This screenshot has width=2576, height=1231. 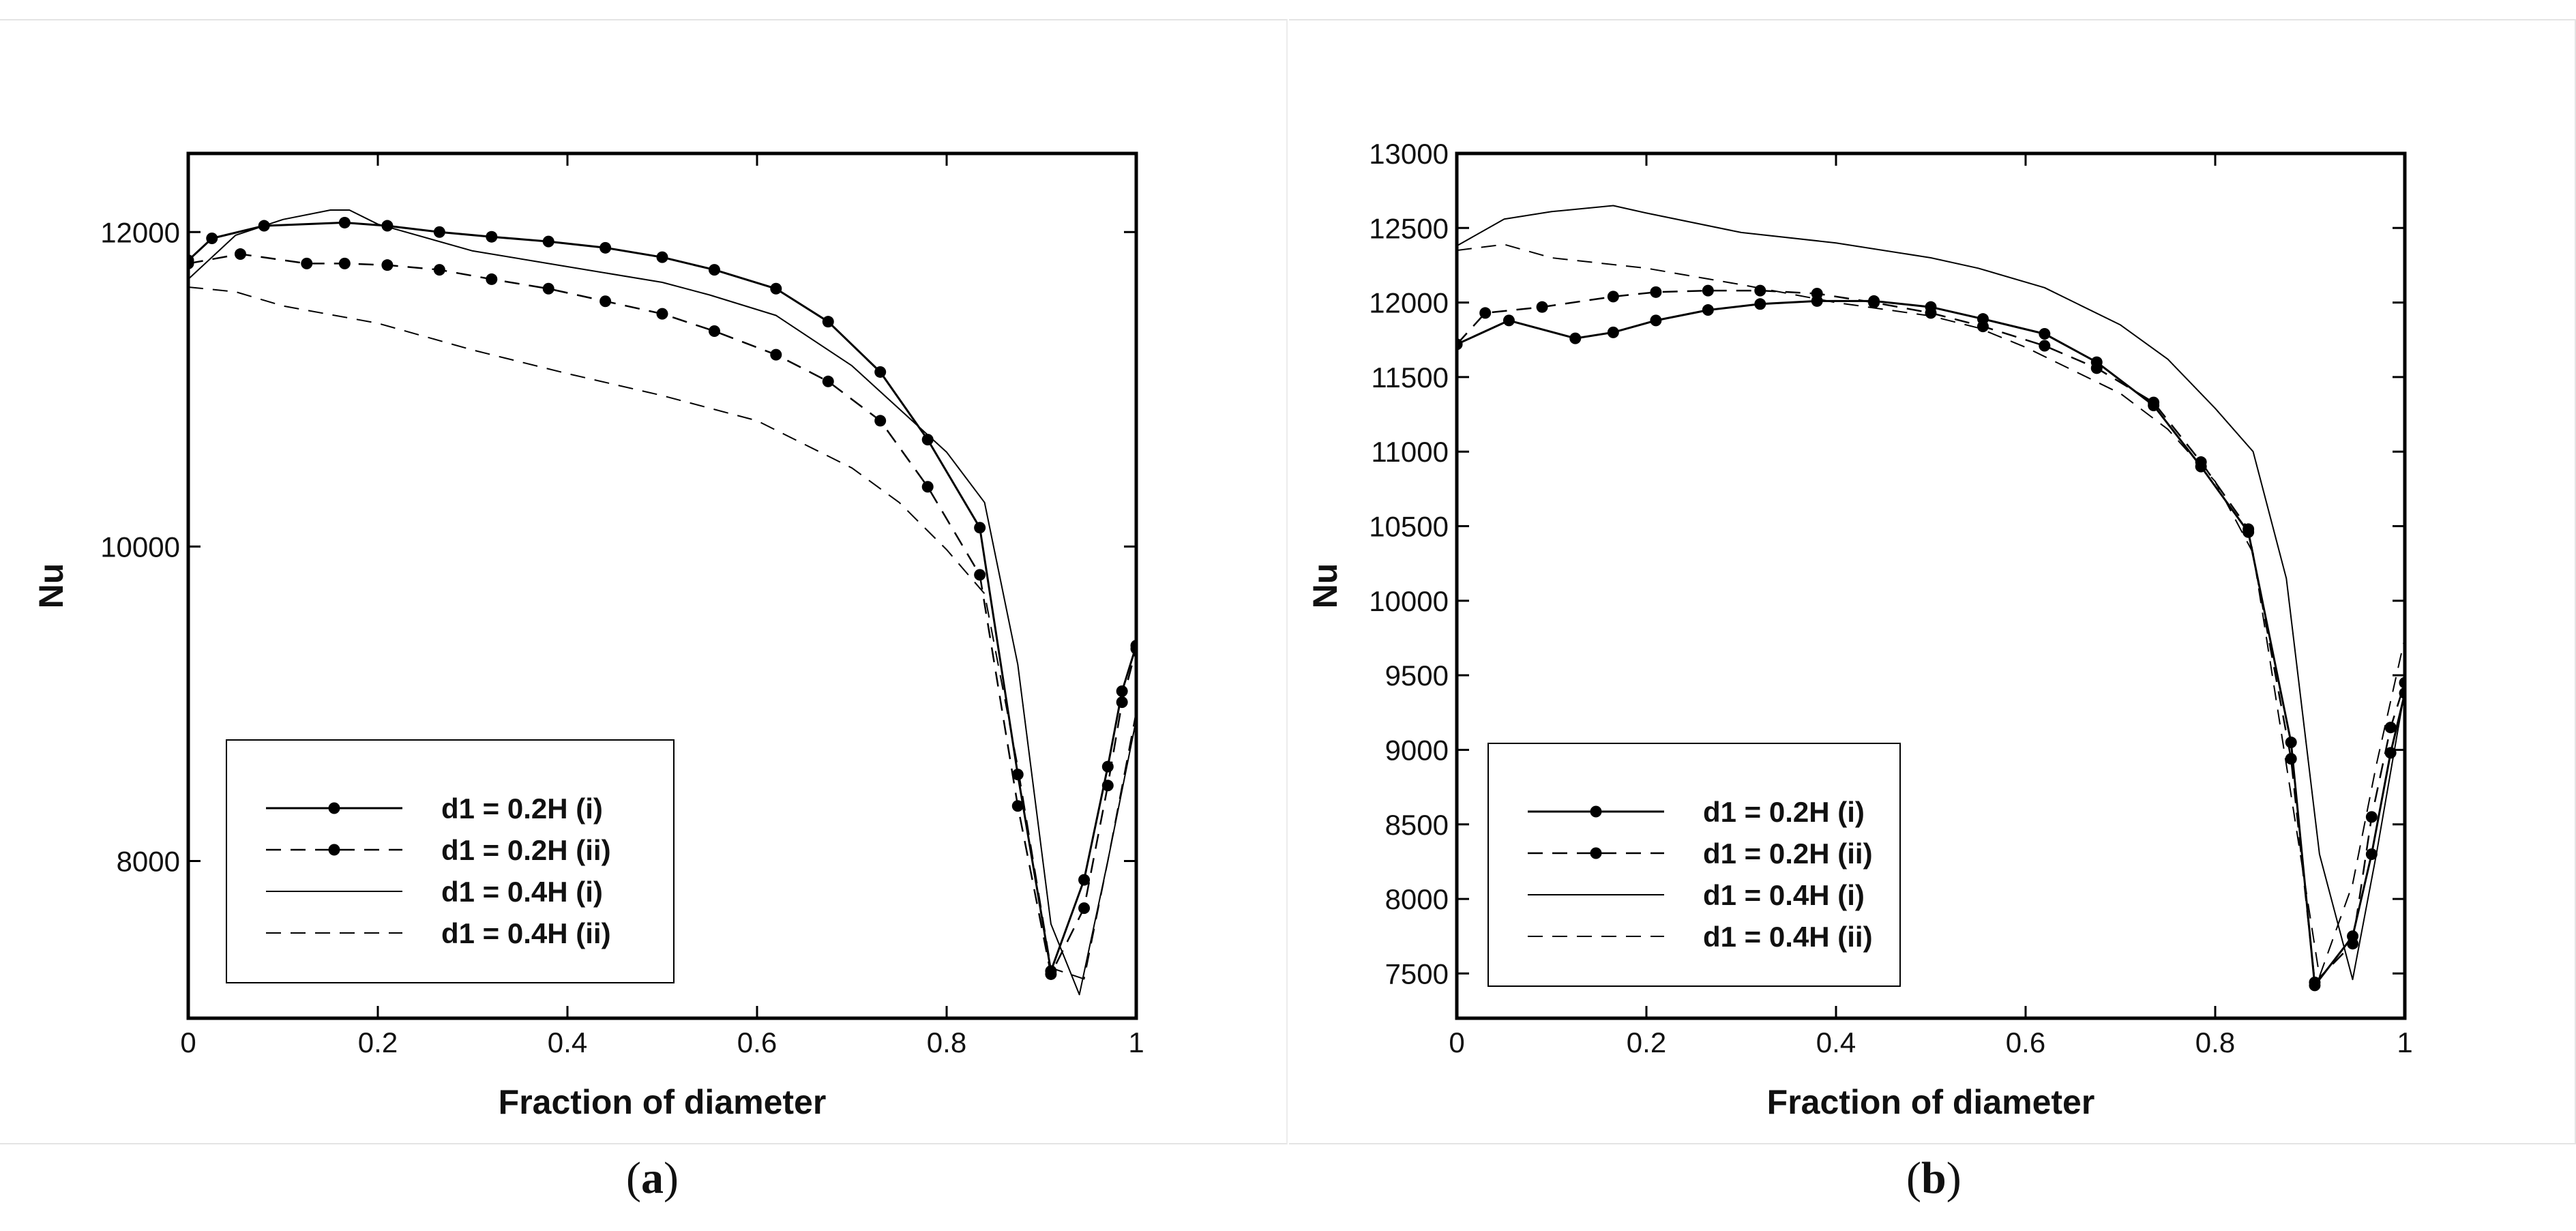 I want to click on x-axis-label: Fraction of diameter, so click(x=663, y=1102).